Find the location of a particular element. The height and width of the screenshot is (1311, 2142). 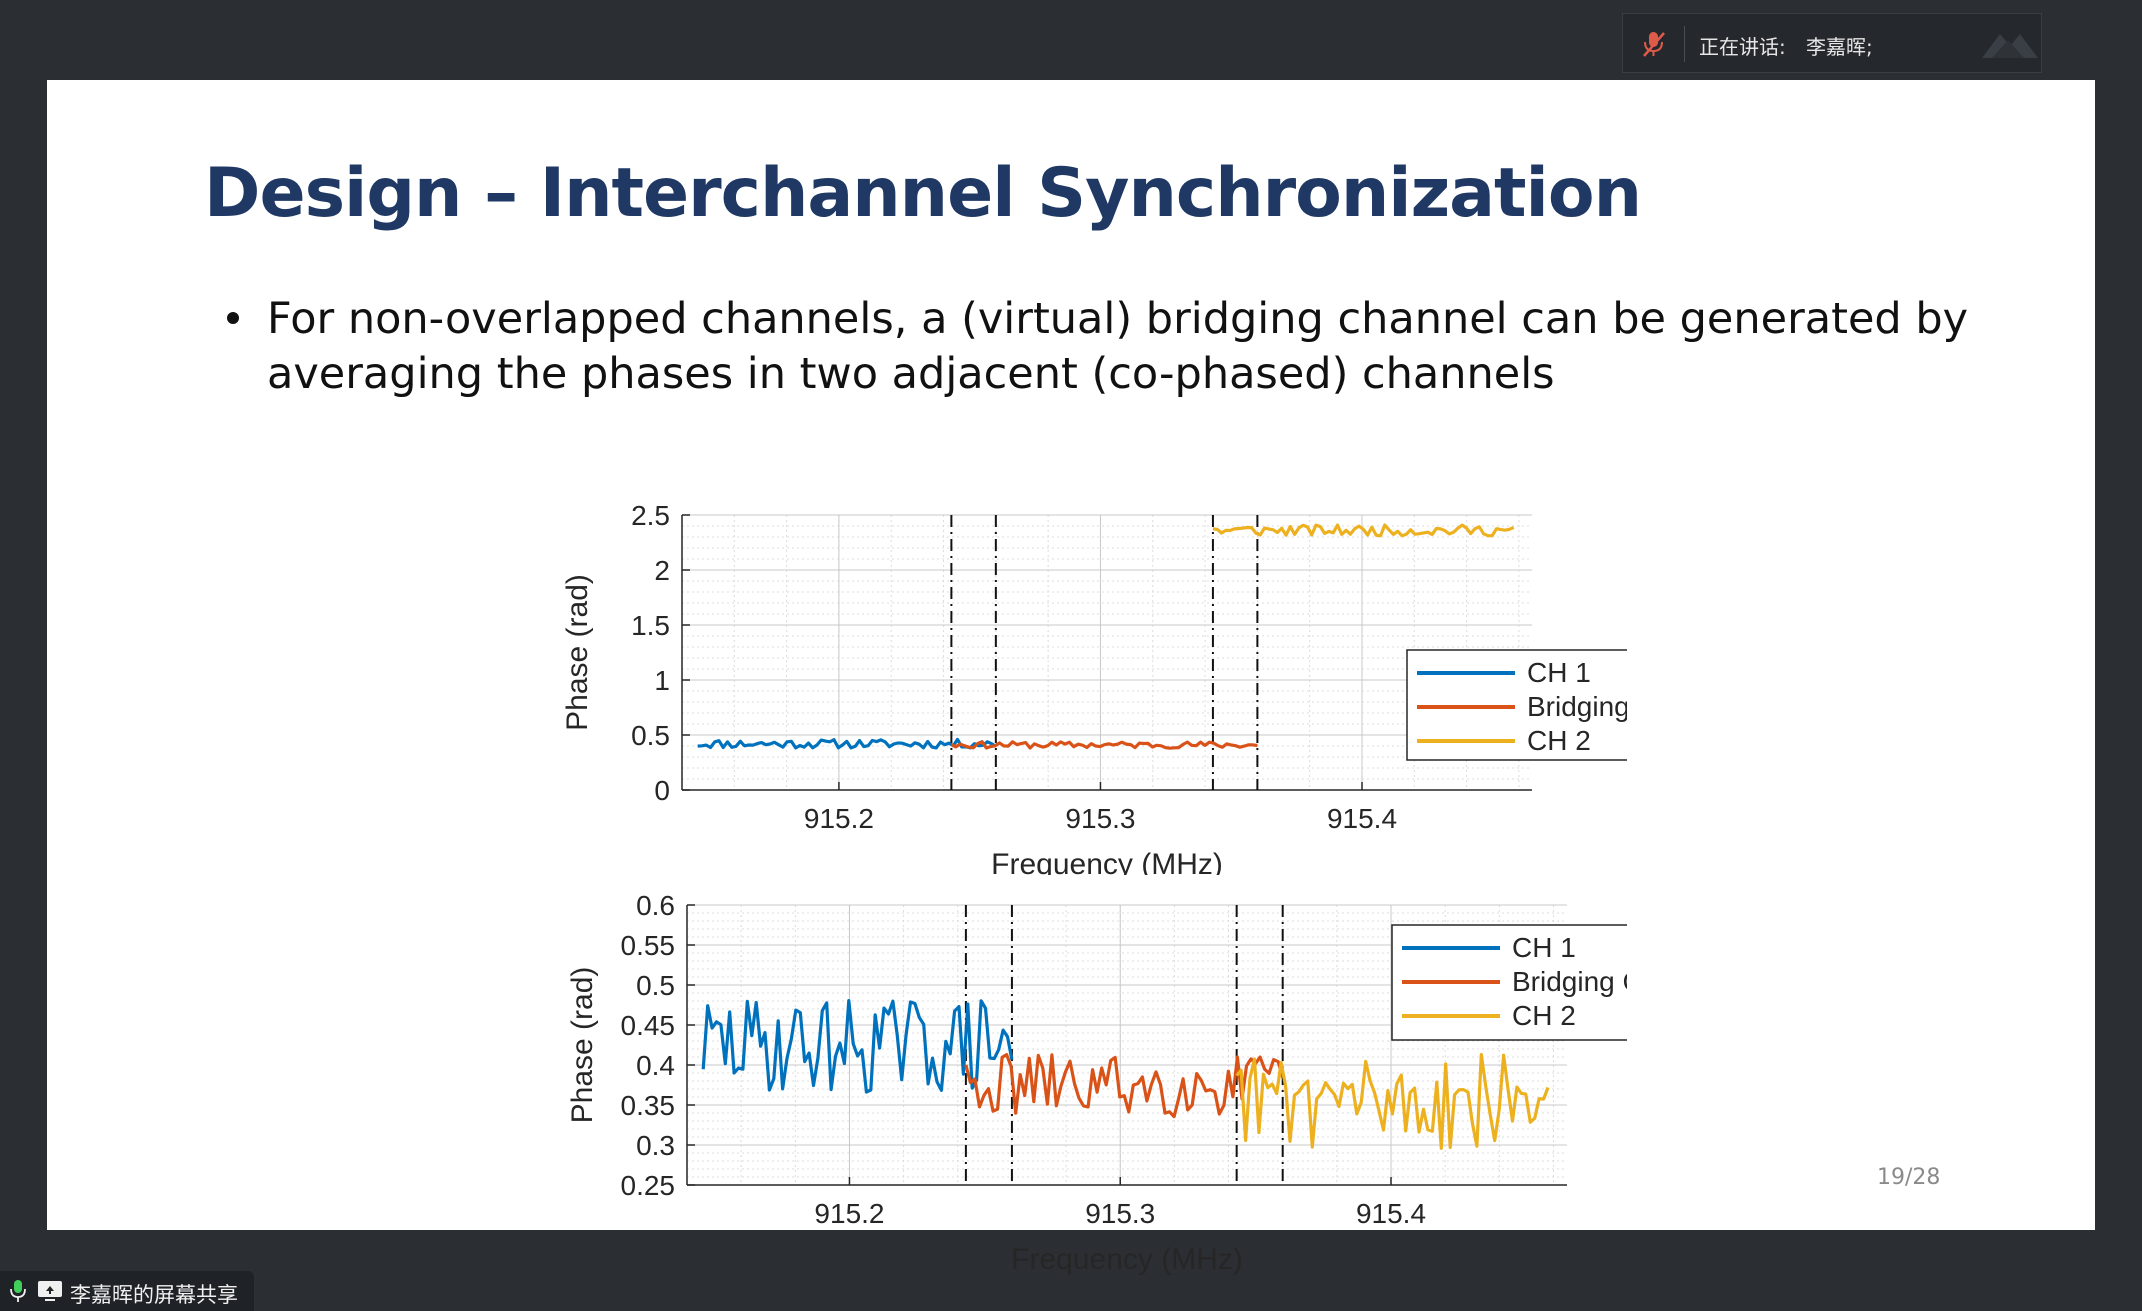

speaker-name: 李嘉晖; is located at coordinates (1839, 47).